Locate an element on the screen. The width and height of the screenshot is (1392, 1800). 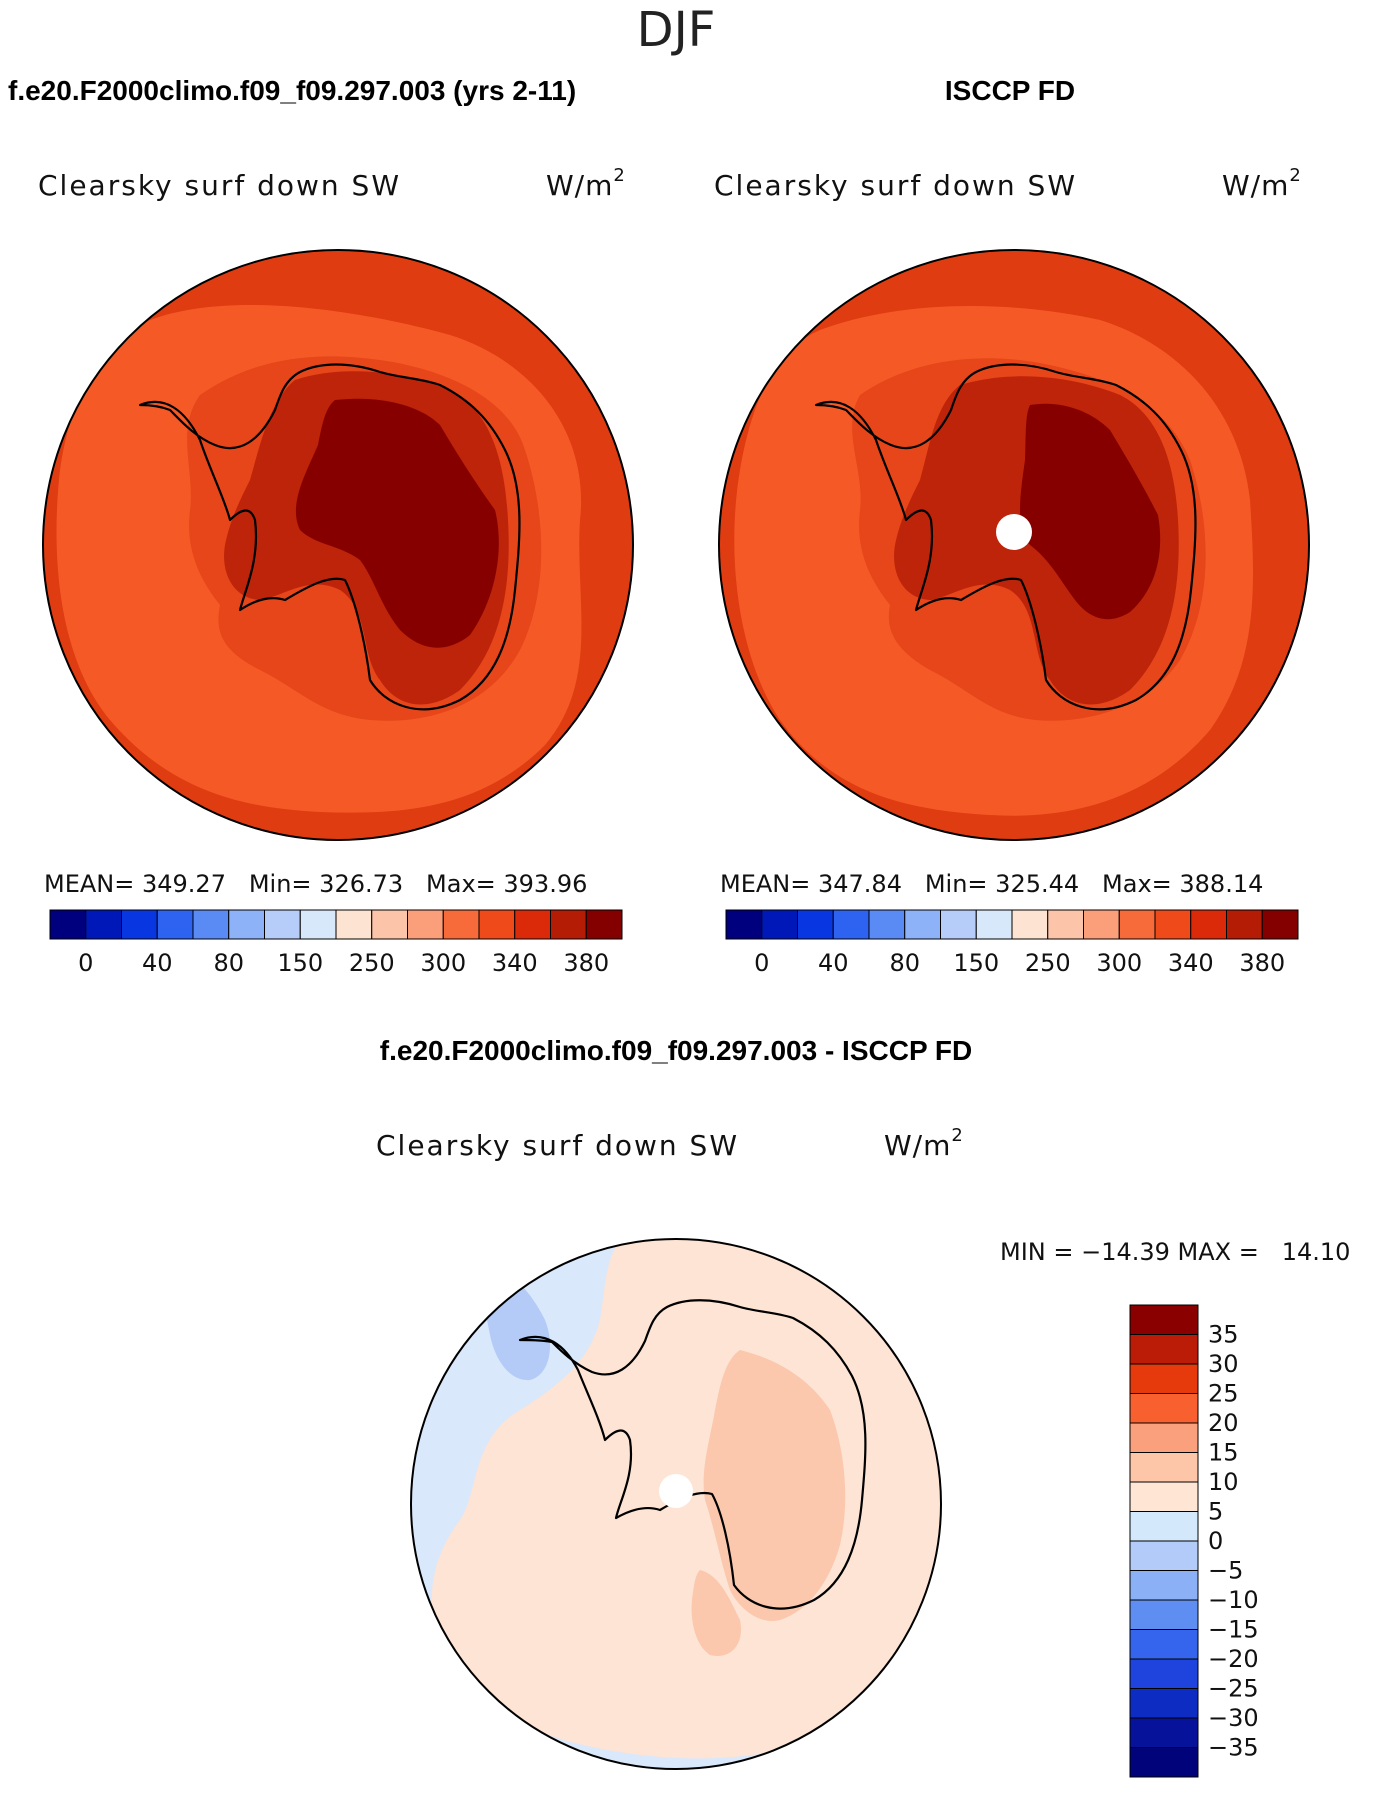
panel2-map-border is located at coordinates (1014, 545).